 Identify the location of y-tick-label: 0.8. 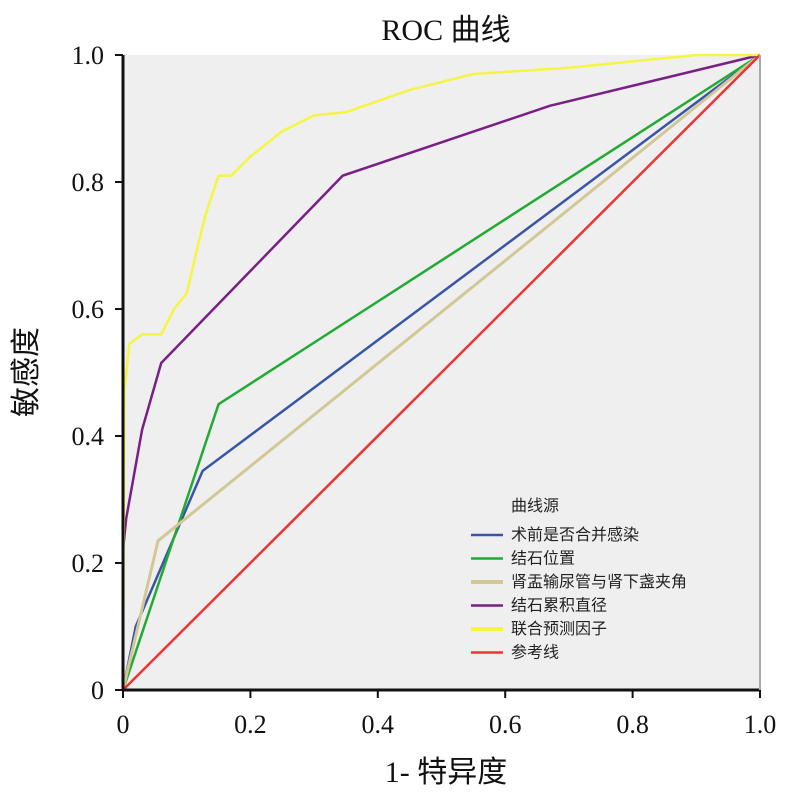
(88, 182).